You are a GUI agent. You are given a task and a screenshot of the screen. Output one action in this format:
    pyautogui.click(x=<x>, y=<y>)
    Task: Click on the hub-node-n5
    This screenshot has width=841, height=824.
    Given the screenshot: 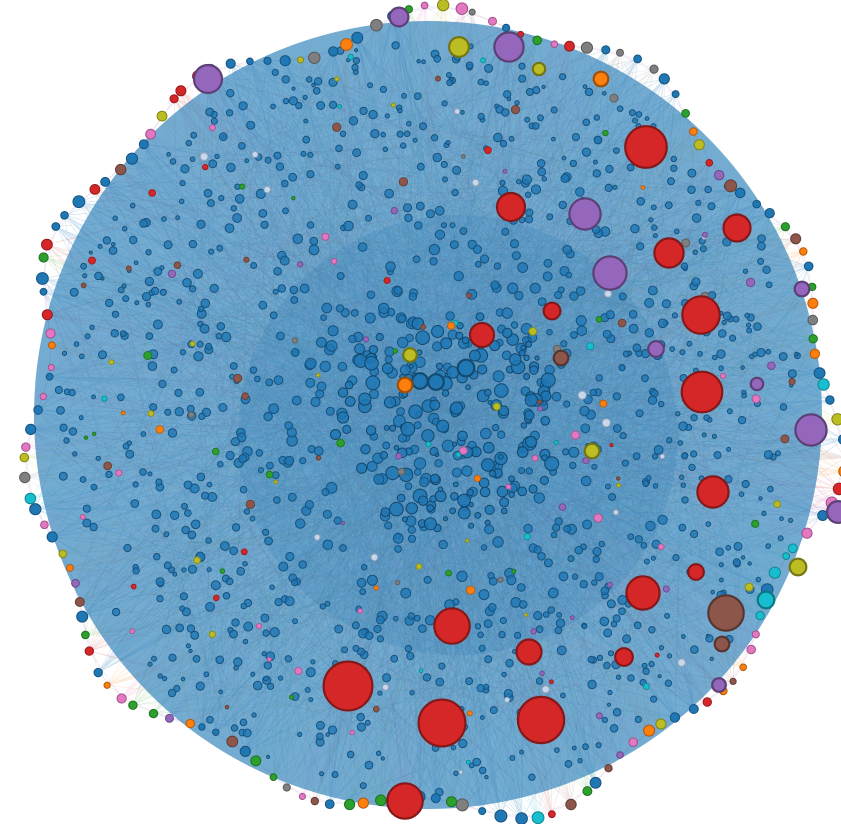 What is the action you would take?
    pyautogui.click(x=702, y=392)
    